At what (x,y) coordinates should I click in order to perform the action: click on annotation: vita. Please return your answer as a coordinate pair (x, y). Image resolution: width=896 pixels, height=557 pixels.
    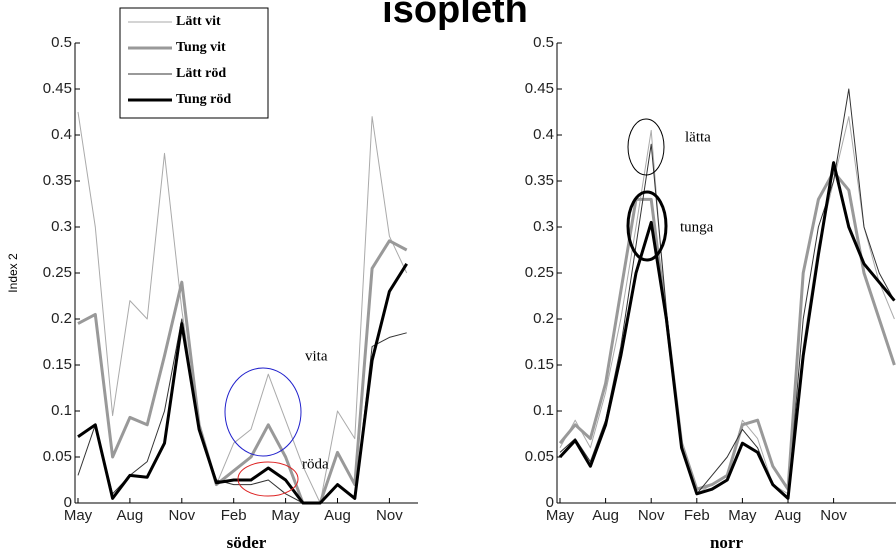
    Looking at the image, I should click on (316, 356).